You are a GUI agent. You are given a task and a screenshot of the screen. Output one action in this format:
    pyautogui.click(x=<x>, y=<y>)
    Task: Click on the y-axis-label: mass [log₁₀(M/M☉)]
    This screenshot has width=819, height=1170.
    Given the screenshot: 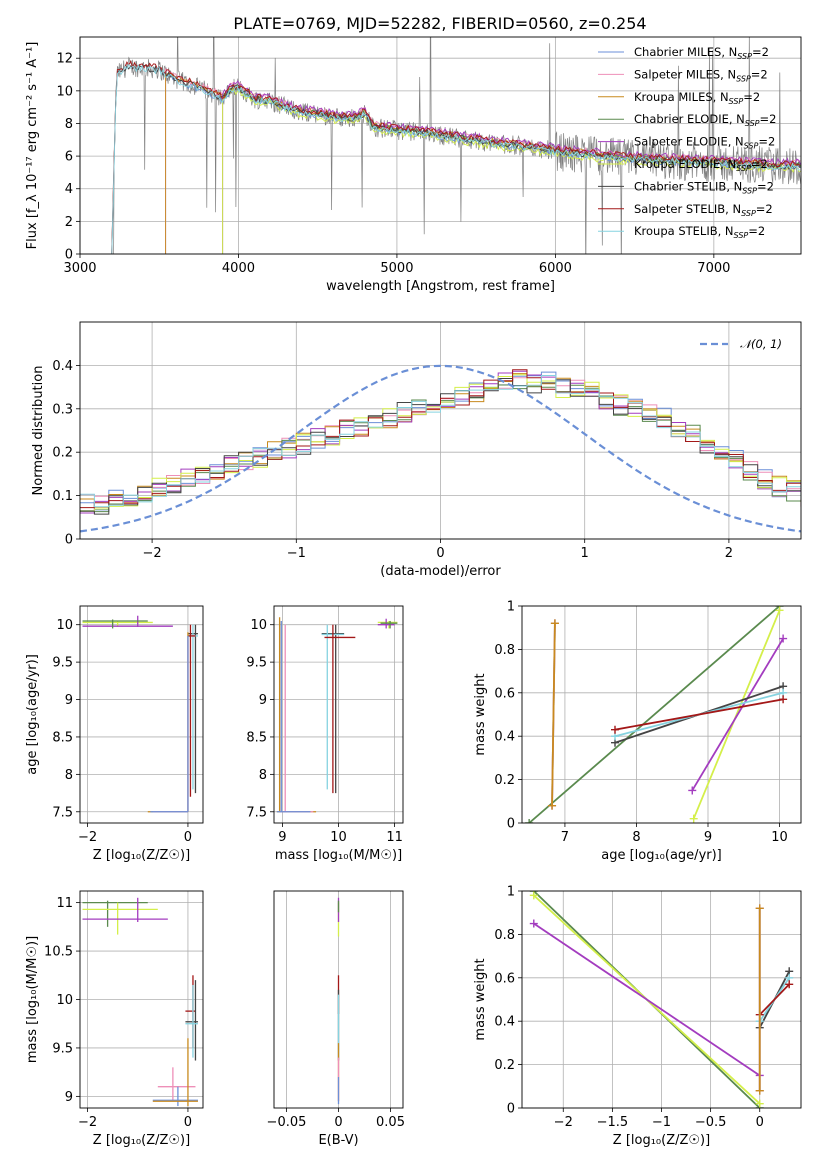 What is the action you would take?
    pyautogui.click(x=32, y=999)
    